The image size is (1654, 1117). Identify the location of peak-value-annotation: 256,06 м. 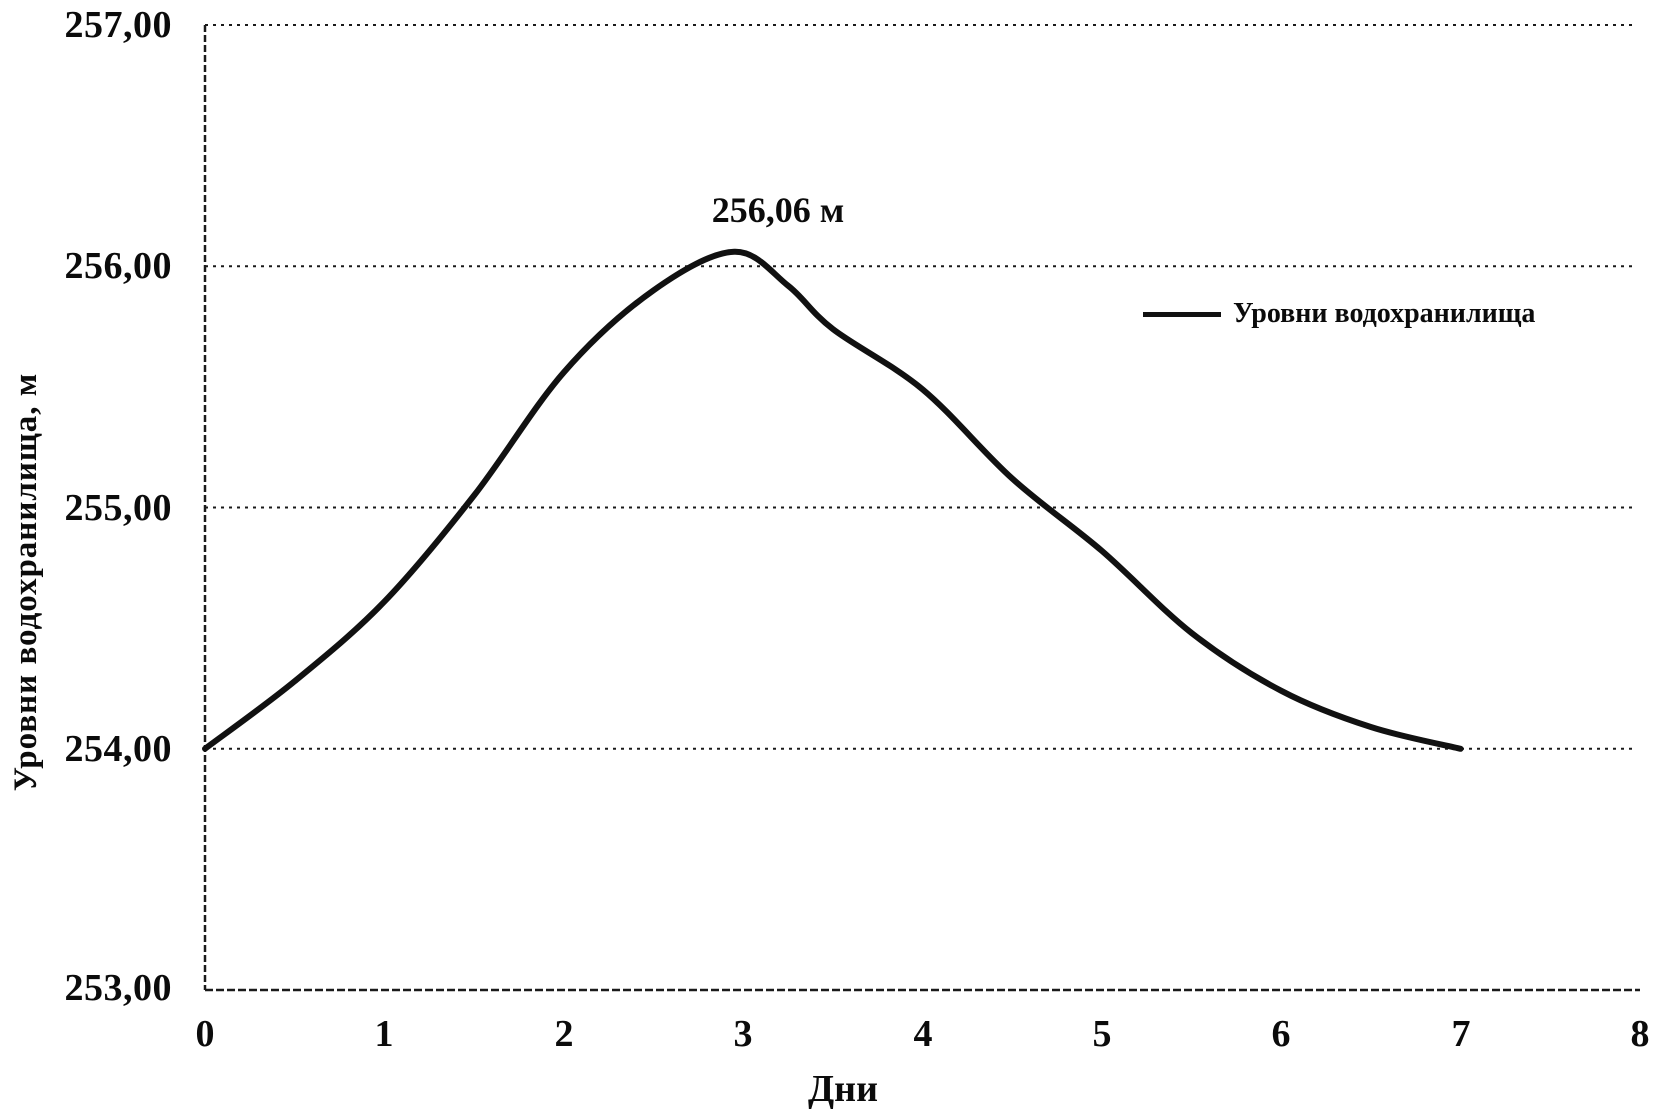
(778, 210).